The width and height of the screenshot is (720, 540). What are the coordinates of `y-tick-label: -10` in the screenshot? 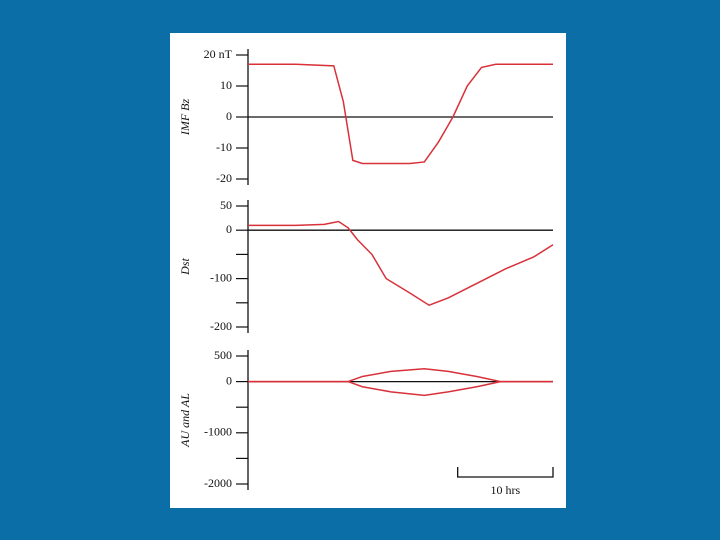 It's located at (224, 147).